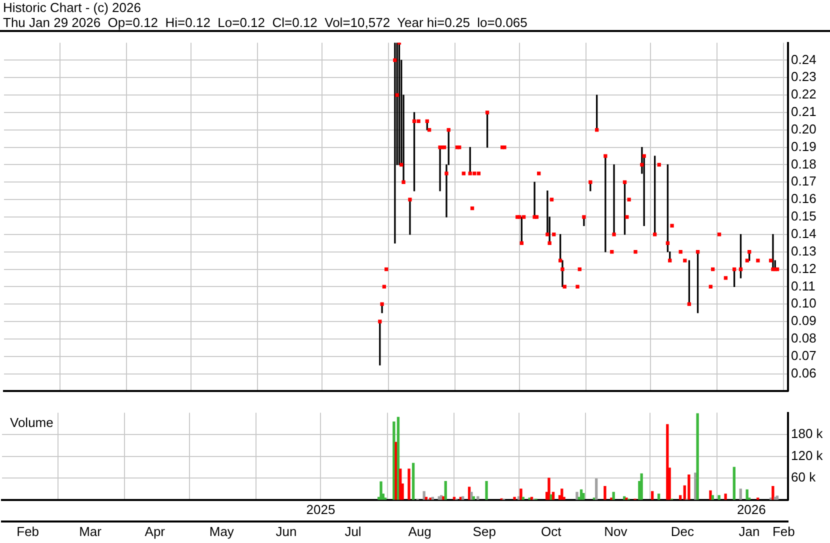 The height and width of the screenshot is (543, 830). What do you see at coordinates (751, 510) in the screenshot?
I see `x2-tick-label: 2026` at bounding box center [751, 510].